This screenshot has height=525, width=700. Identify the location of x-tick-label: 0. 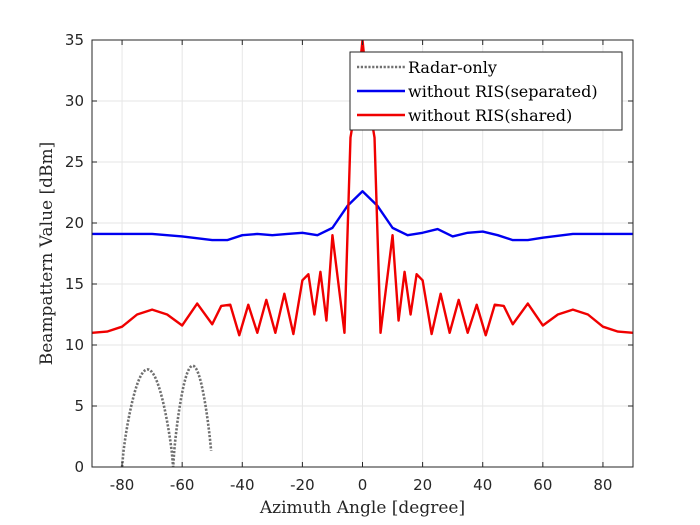
(363, 485).